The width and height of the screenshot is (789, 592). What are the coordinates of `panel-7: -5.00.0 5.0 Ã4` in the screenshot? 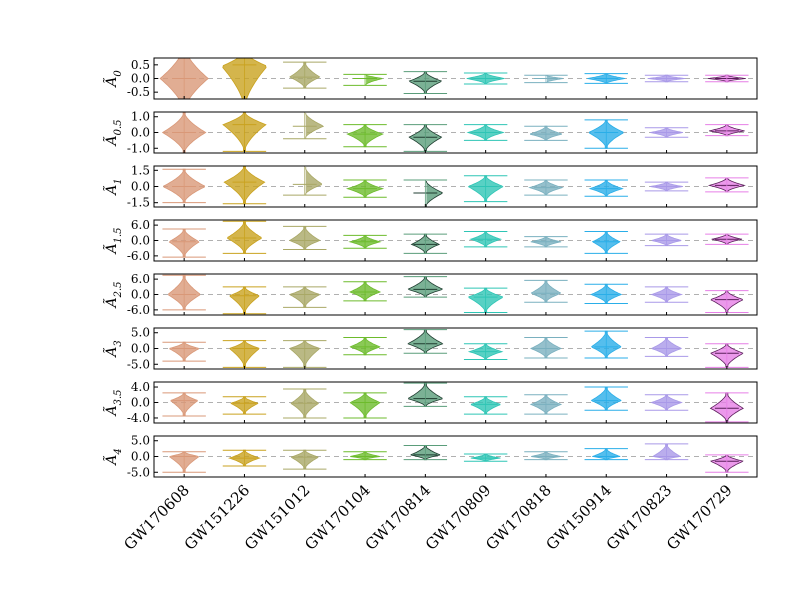 It's located at (430, 456).